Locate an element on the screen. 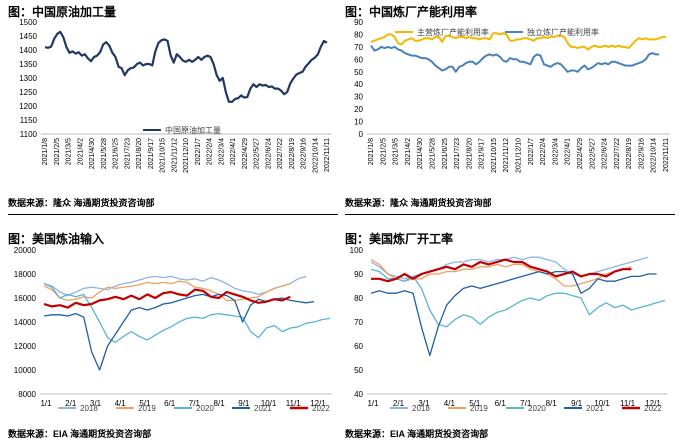  legend: 2018 2019 2020 2021 2022 is located at coordinates (526, 408).